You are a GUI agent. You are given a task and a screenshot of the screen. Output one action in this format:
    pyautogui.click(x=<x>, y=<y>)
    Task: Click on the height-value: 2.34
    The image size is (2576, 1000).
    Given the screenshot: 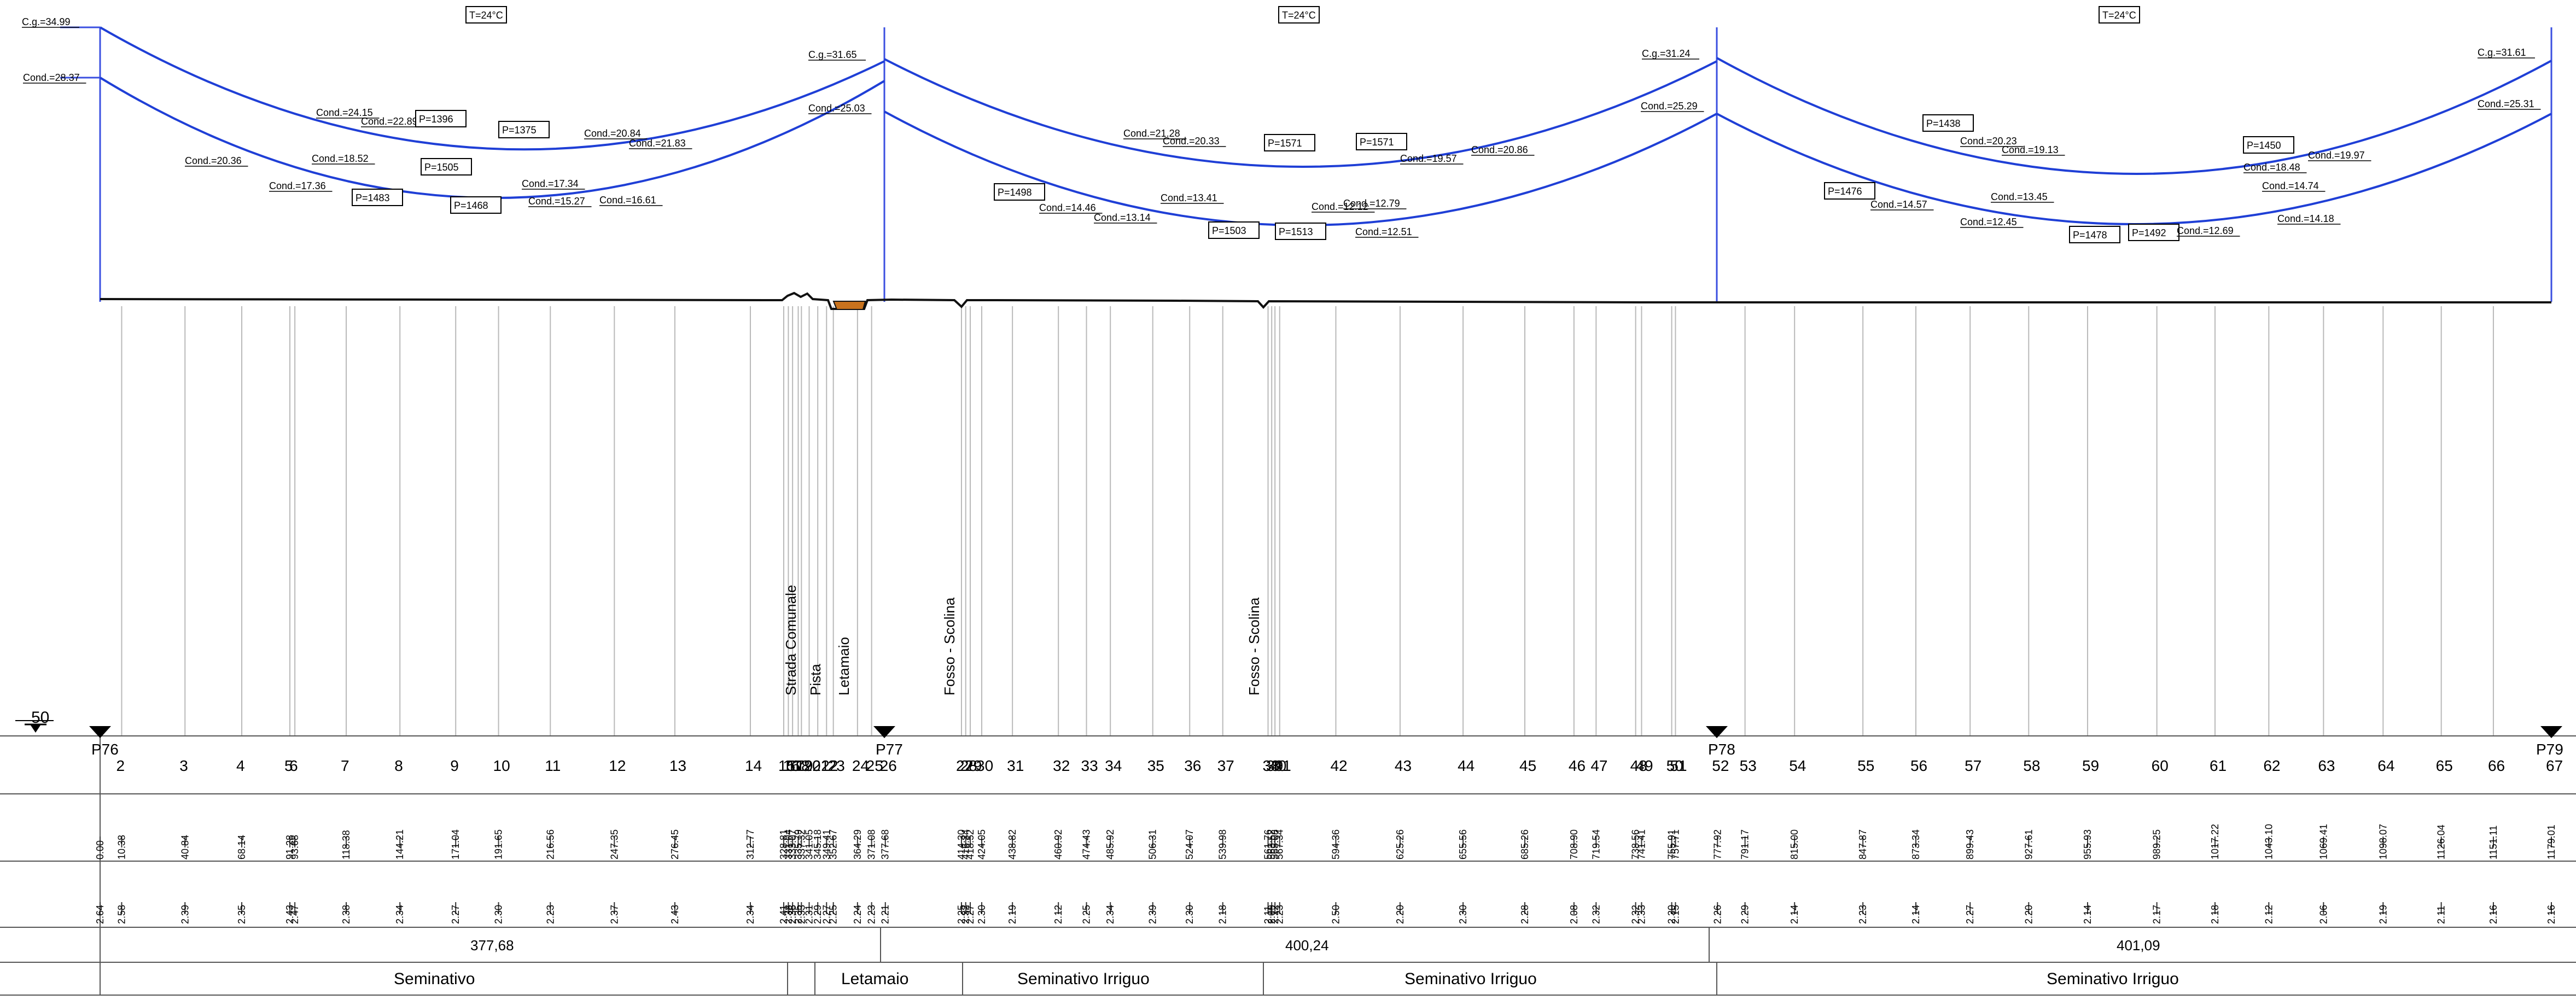 What is the action you would take?
    pyautogui.click(x=750, y=914)
    